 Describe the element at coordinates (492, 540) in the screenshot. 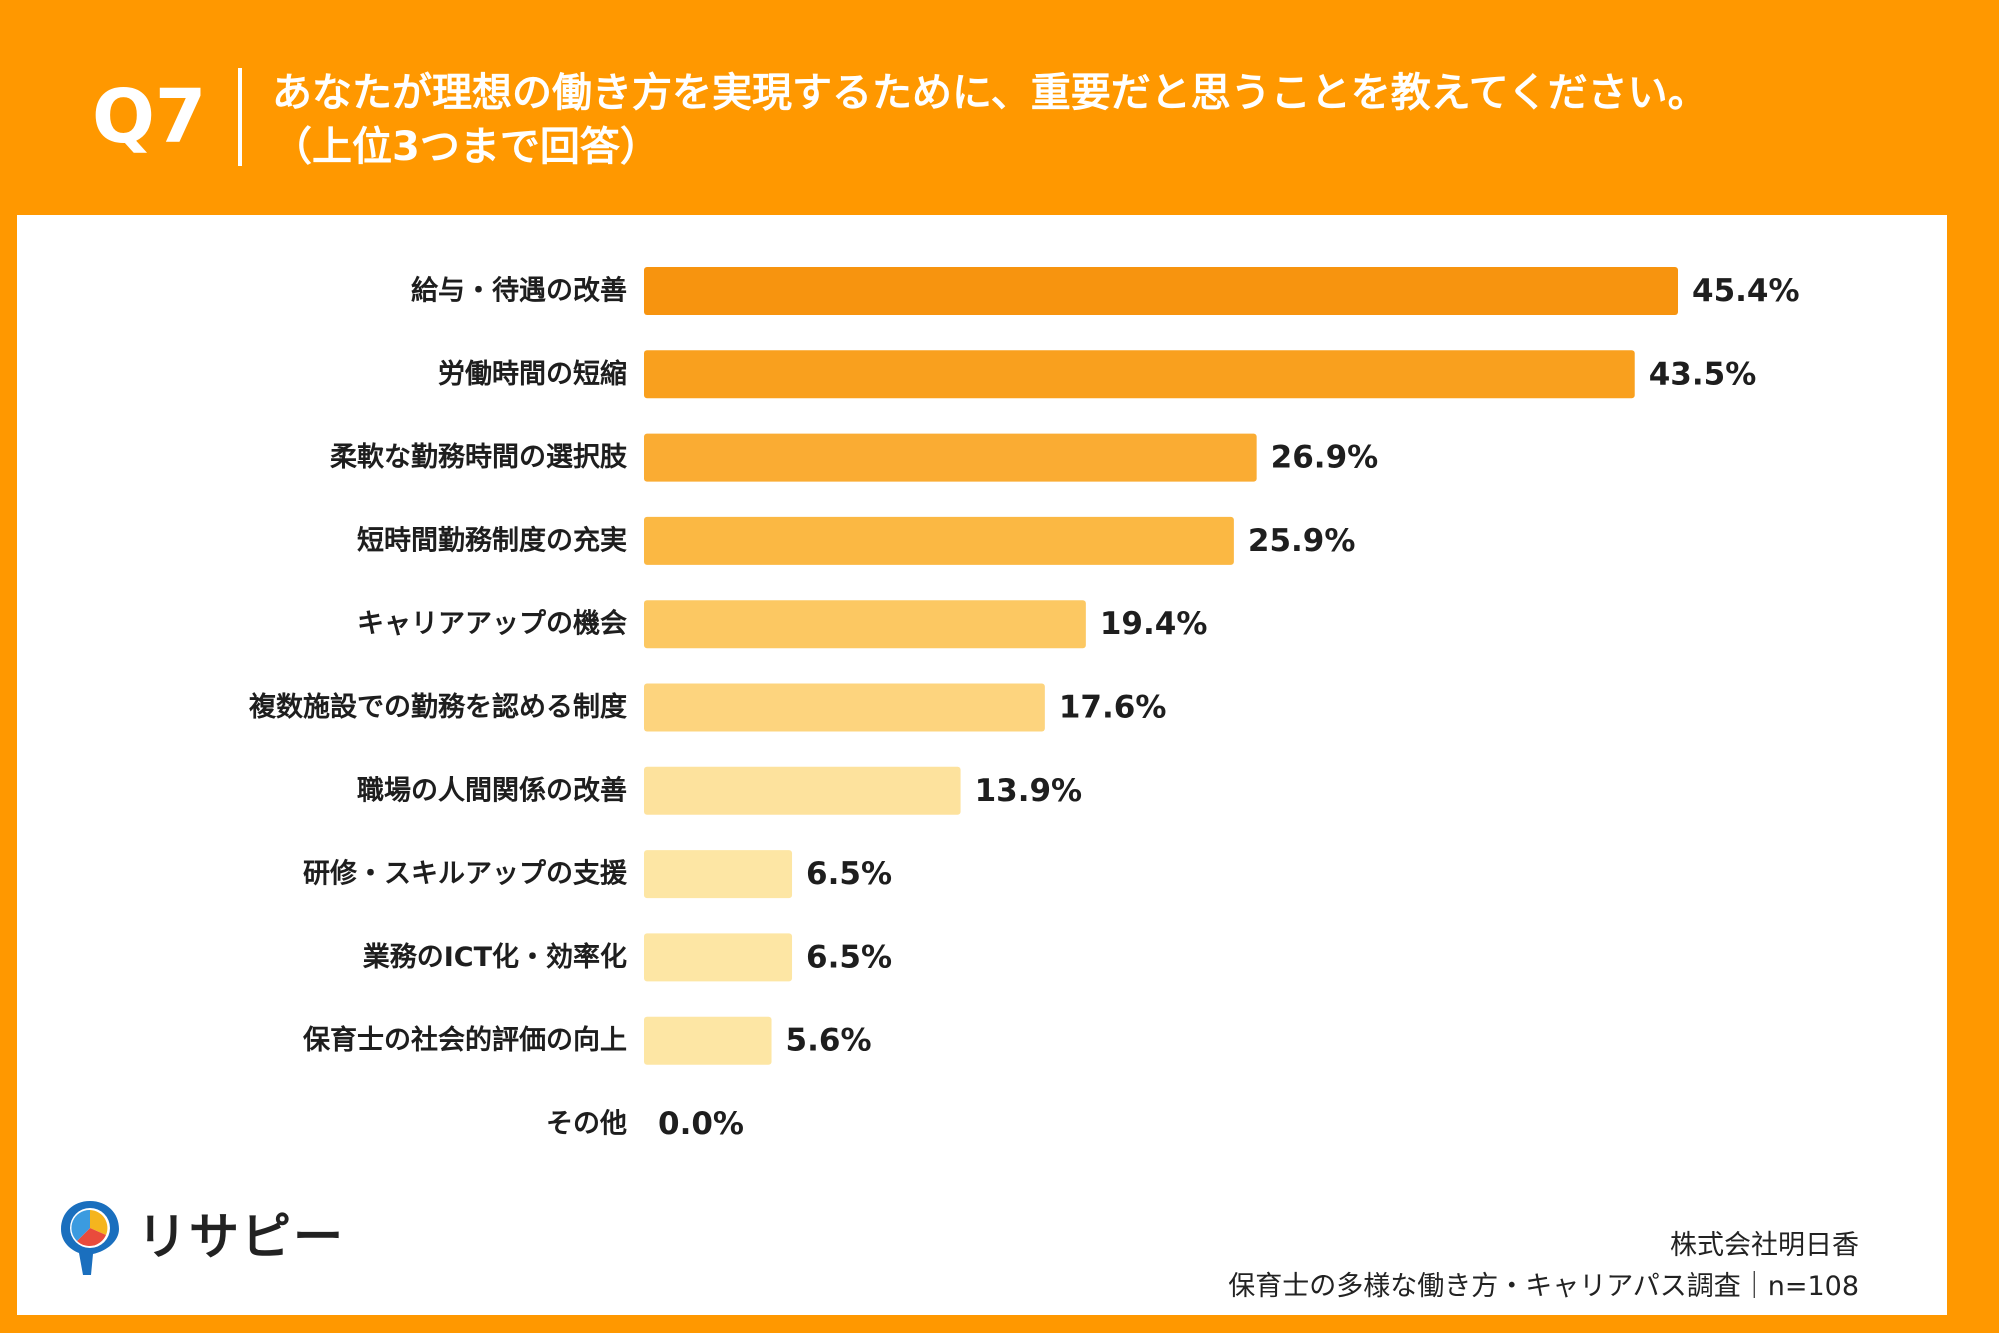

I see `category-label: 短時間勤務制度の充実` at that location.